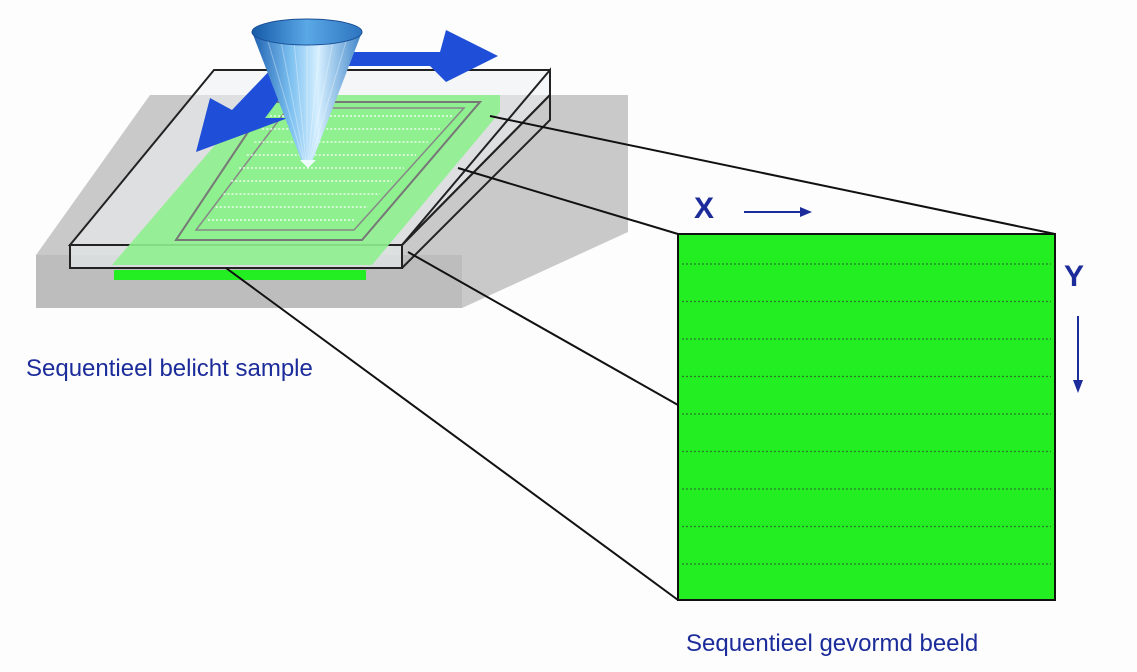  What do you see at coordinates (419, 56) in the screenshot?
I see `x-scan-arrow` at bounding box center [419, 56].